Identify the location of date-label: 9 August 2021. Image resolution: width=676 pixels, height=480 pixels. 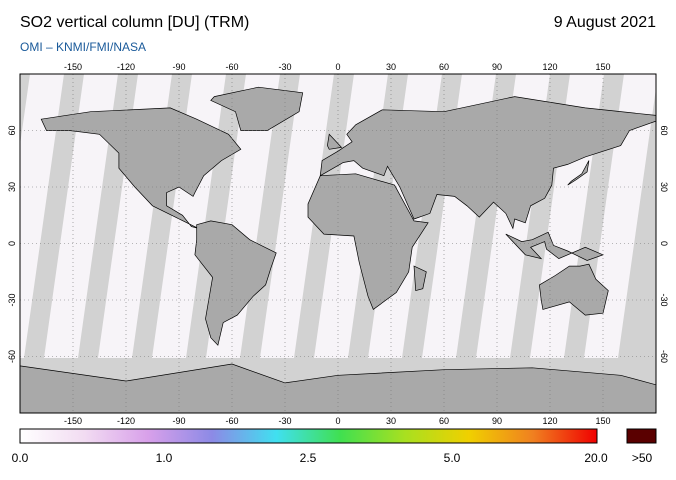
(604, 22).